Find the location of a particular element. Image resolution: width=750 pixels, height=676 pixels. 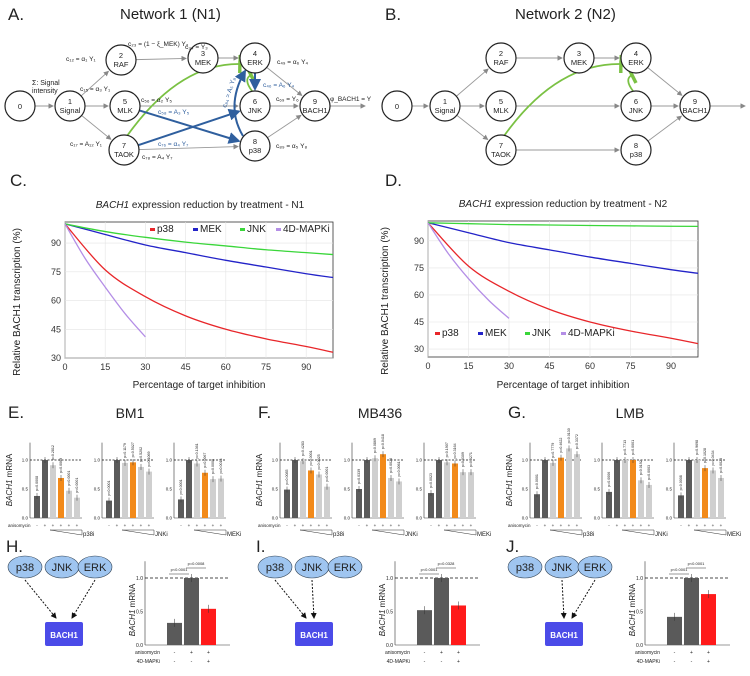

p-value: p=0.0309 is located at coordinates (463, 459).